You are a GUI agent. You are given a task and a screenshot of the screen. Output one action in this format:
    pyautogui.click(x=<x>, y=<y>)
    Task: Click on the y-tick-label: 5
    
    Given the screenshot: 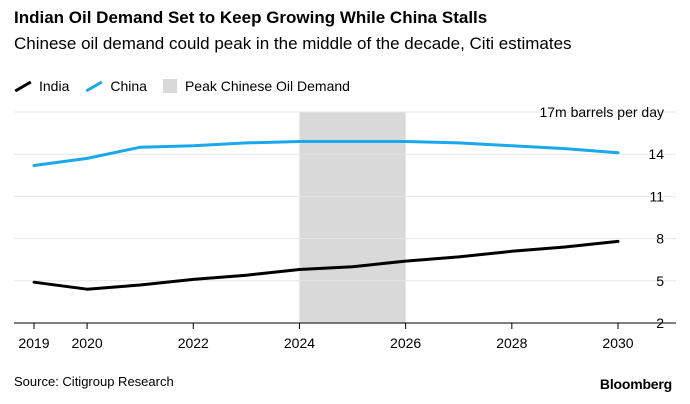 What is the action you would take?
    pyautogui.click(x=660, y=281)
    